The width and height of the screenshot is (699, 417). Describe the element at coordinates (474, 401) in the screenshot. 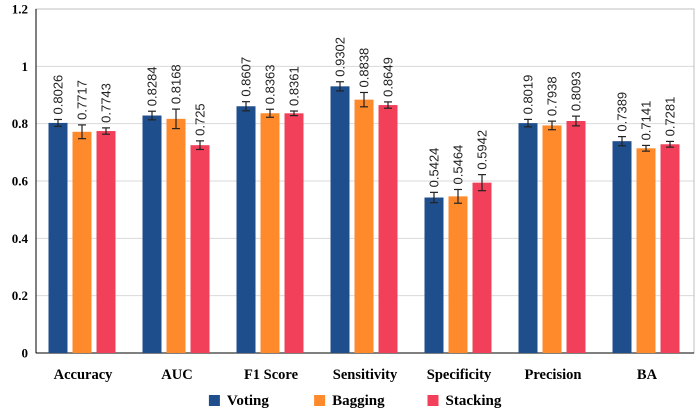

I see `legend-label-stacking: Stacking` at that location.